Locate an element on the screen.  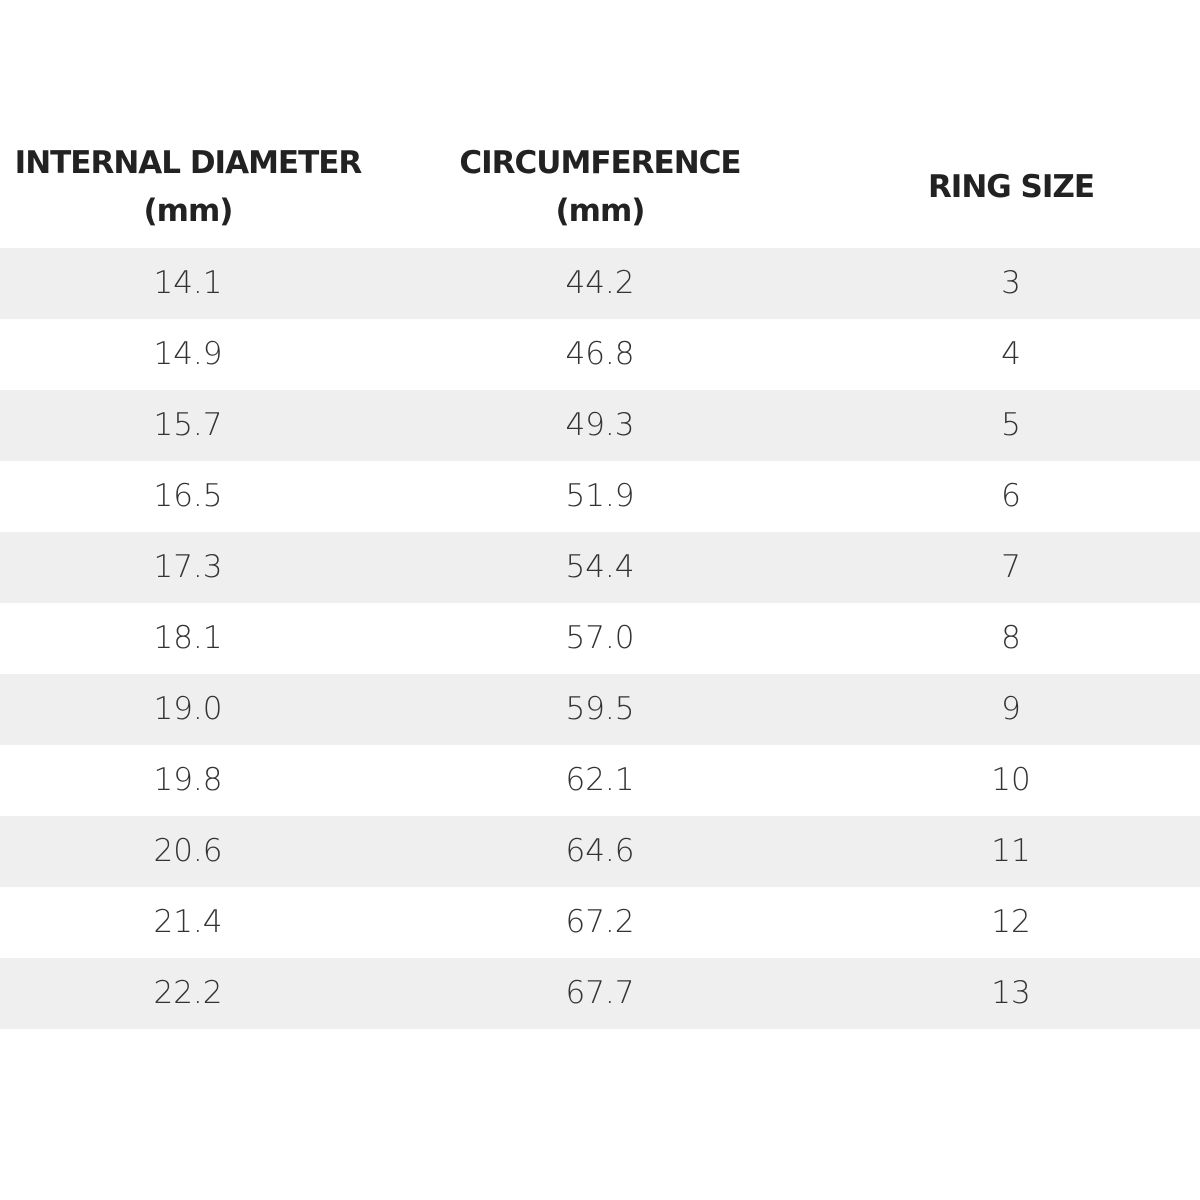
table-cell: 67.7 is located at coordinates (600, 993).